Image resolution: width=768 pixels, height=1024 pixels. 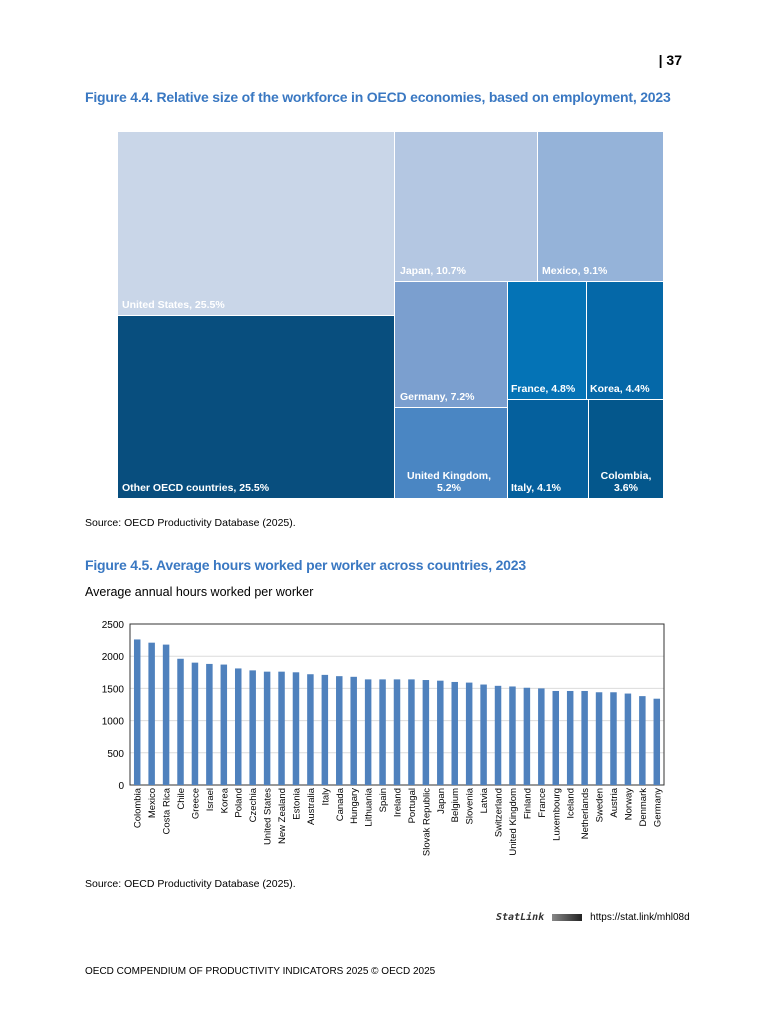 What do you see at coordinates (469, 733) in the screenshot?
I see `bar-slovenia` at bounding box center [469, 733].